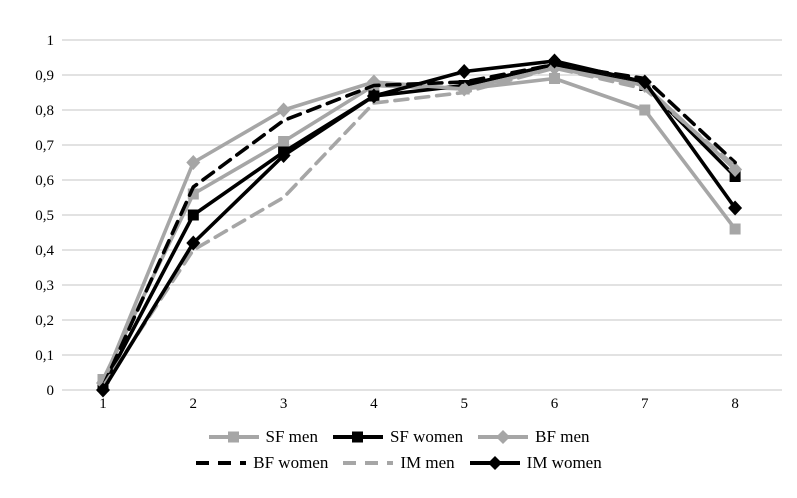 The width and height of the screenshot is (797, 498). I want to click on legend-item-sf-women: SF women, so click(397, 436).